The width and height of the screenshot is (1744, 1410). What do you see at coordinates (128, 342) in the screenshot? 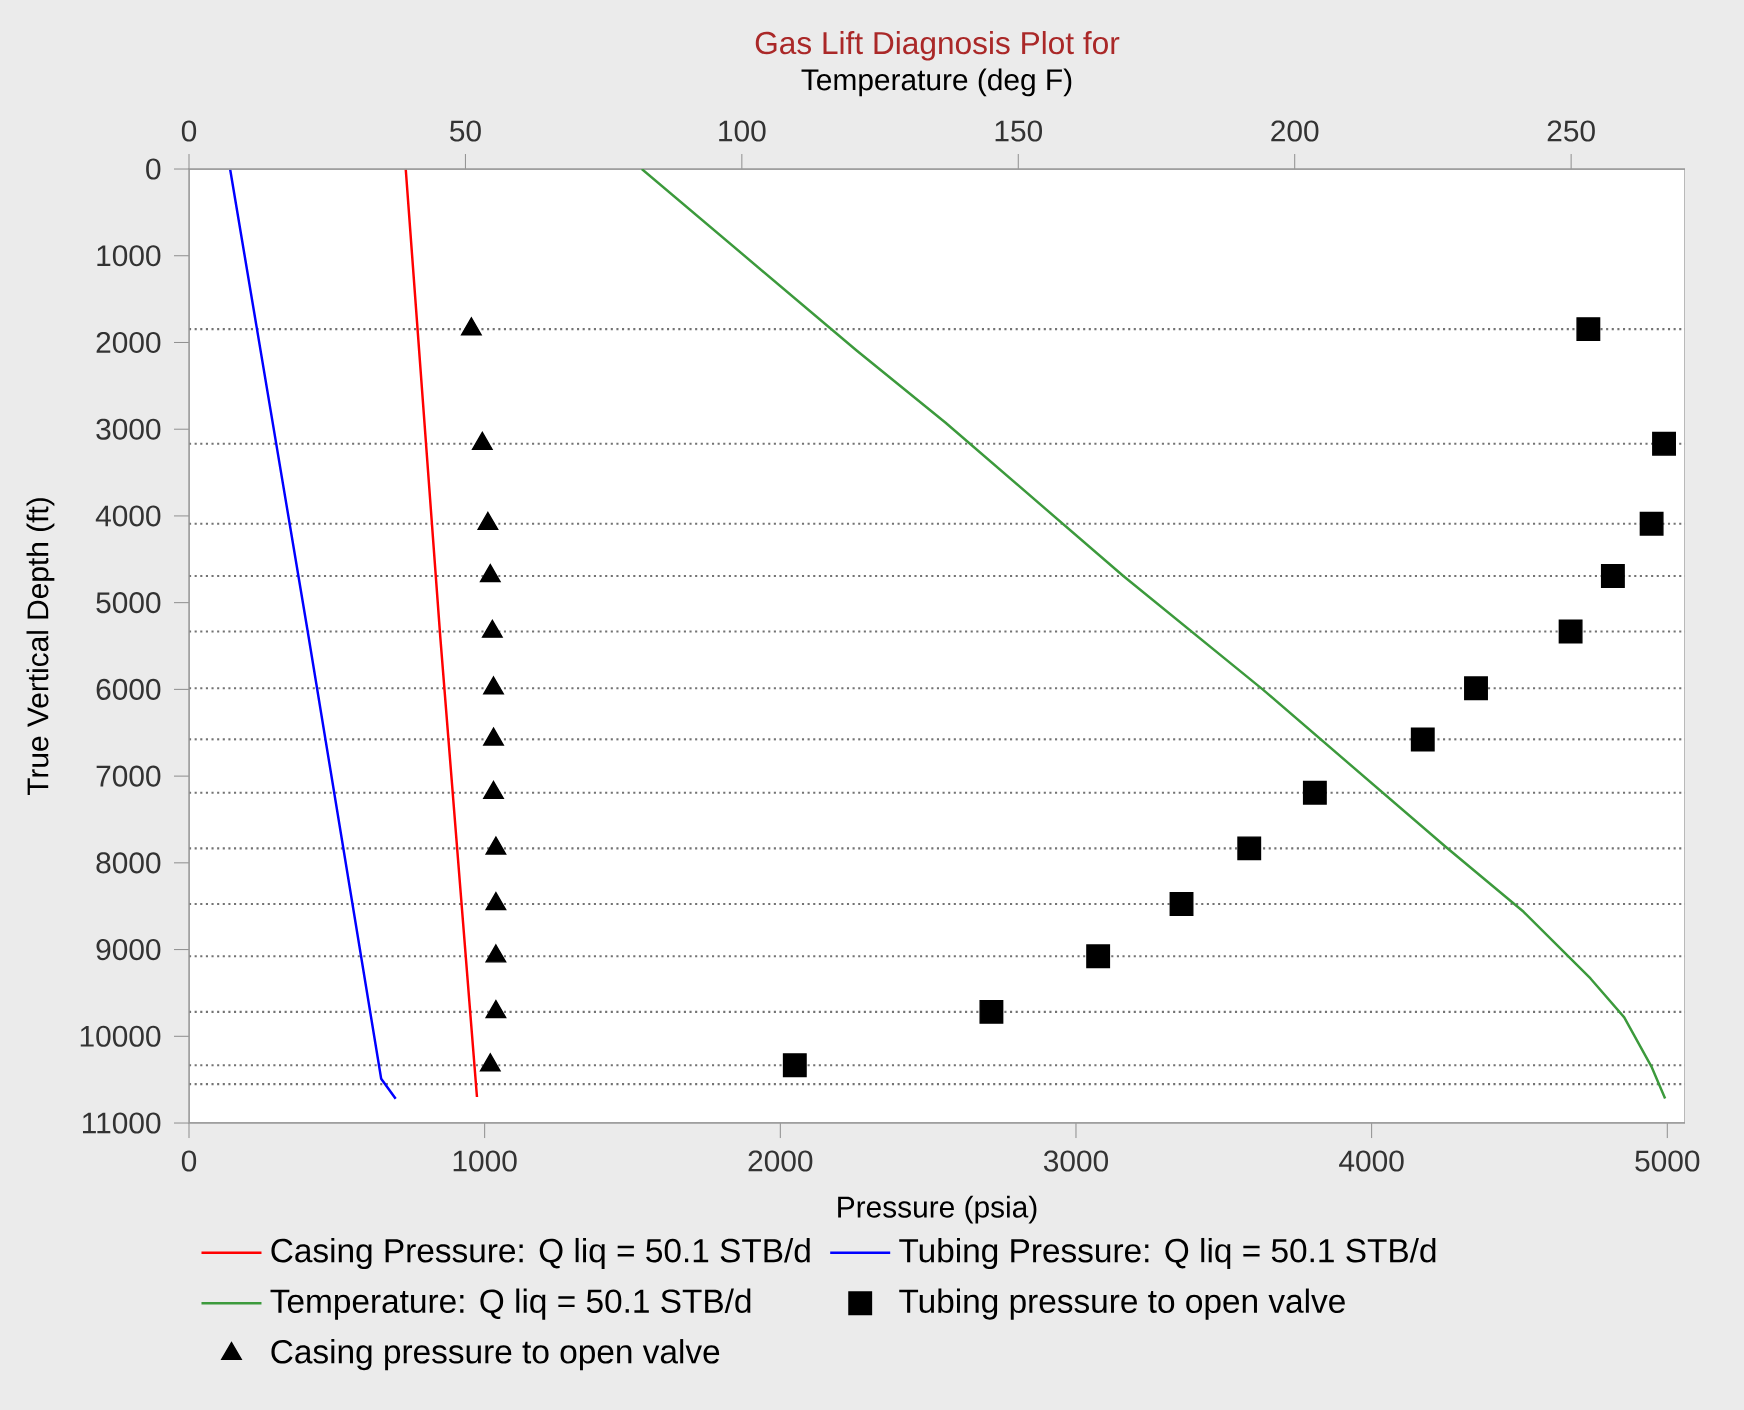
I see `y-tick-label: 2000` at bounding box center [128, 342].